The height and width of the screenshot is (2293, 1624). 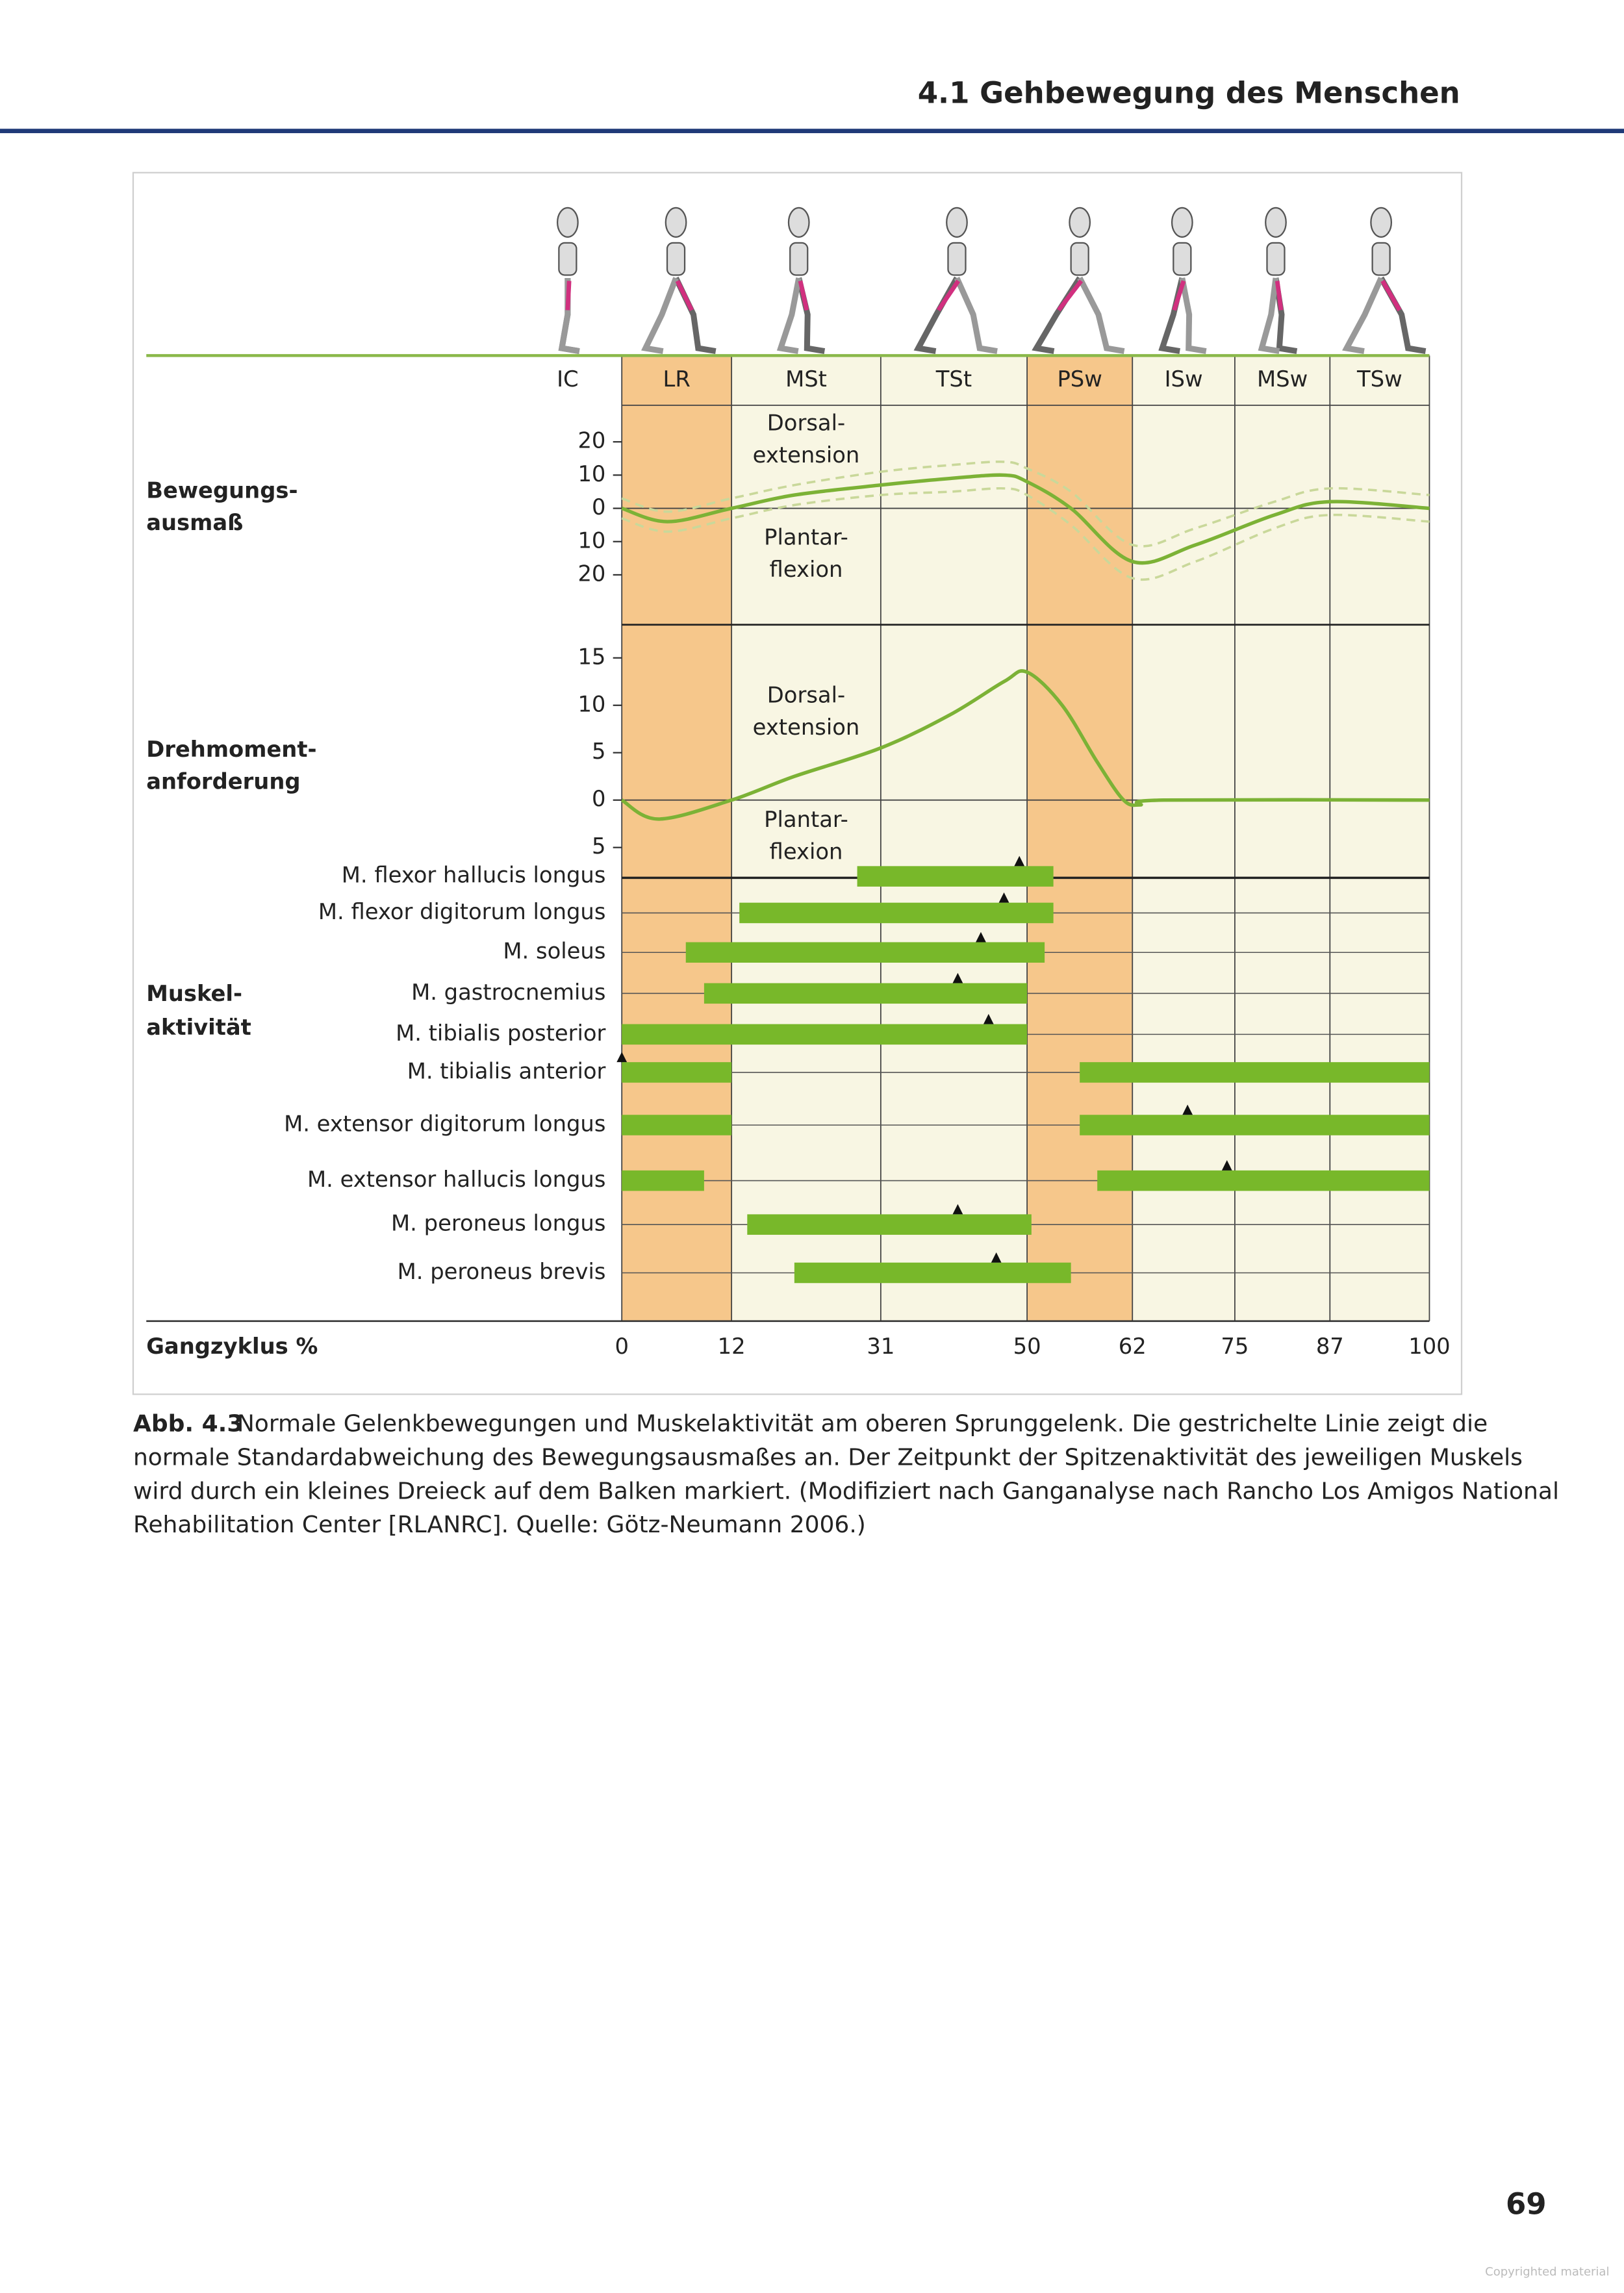 What do you see at coordinates (498, 1223) in the screenshot?
I see `muscle-name: M. peroneus longus` at bounding box center [498, 1223].